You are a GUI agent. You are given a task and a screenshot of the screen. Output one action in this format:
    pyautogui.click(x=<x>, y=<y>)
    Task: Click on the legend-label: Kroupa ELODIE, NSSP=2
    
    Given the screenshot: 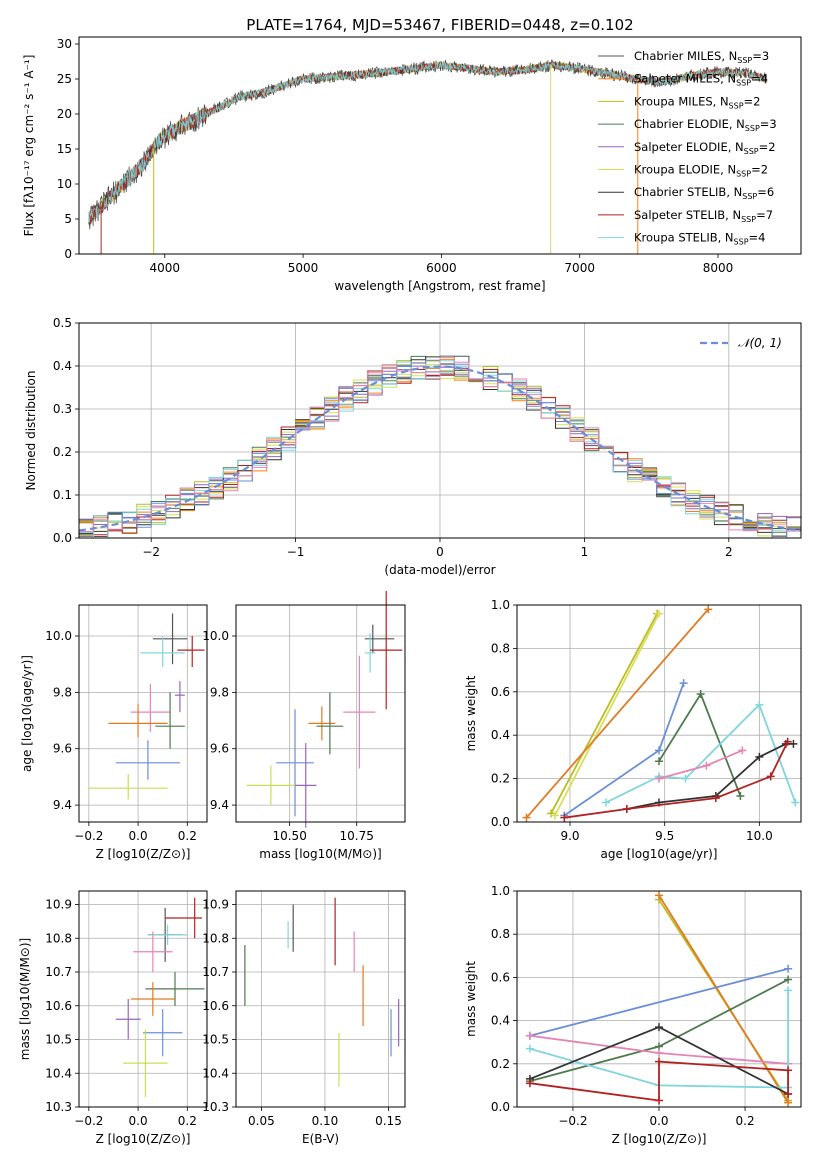 What is the action you would take?
    pyautogui.click(x=701, y=171)
    